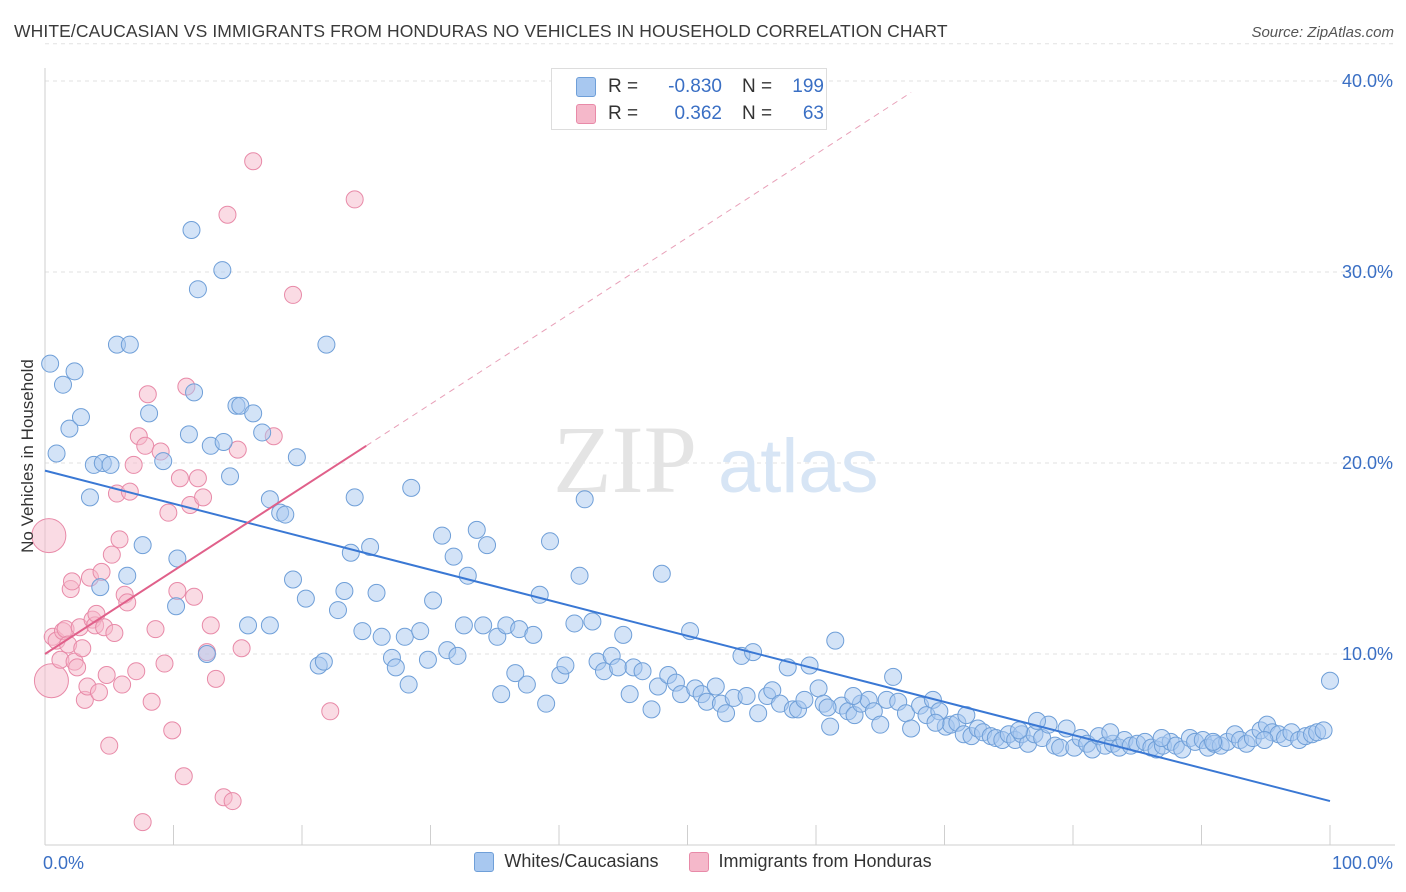  Describe the element at coordinates (625, 459) in the screenshot. I see `watermark-zip: ZIP` at that location.